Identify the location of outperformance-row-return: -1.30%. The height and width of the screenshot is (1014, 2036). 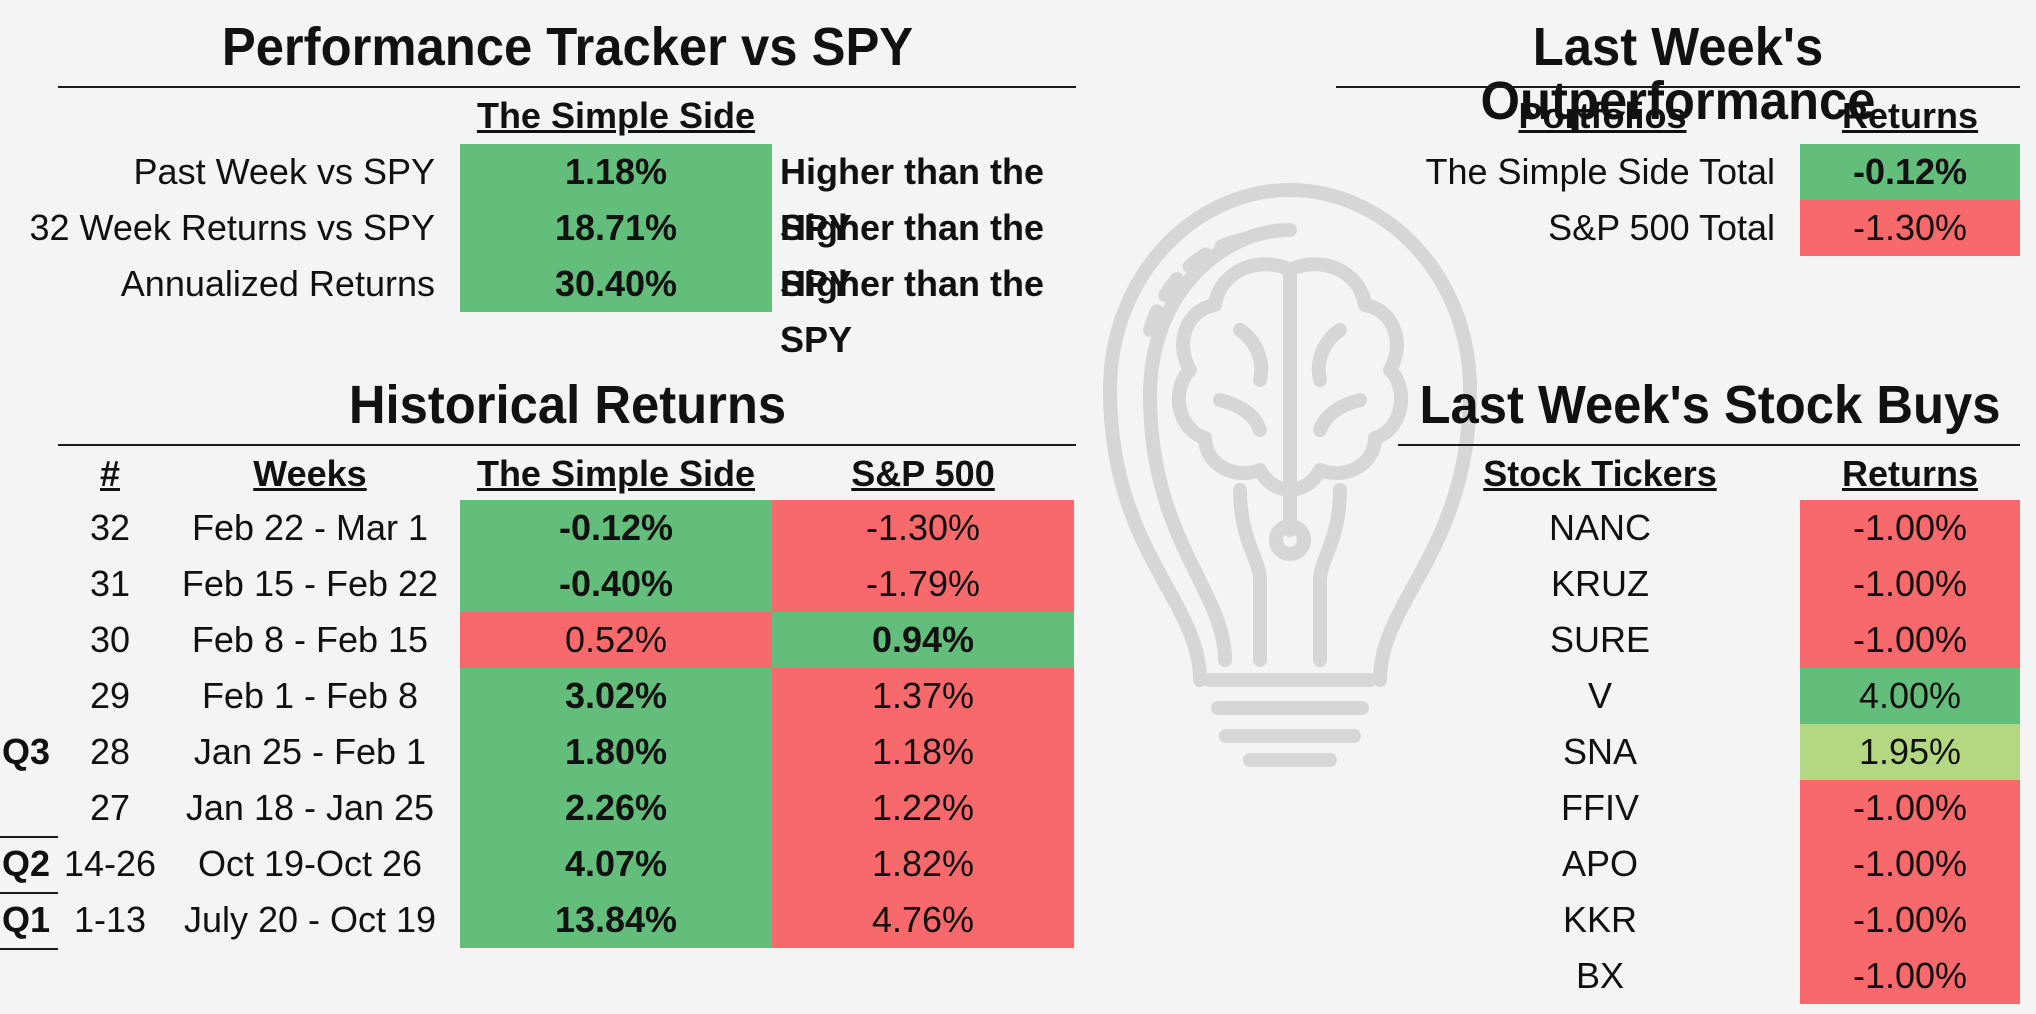
(1910, 228).